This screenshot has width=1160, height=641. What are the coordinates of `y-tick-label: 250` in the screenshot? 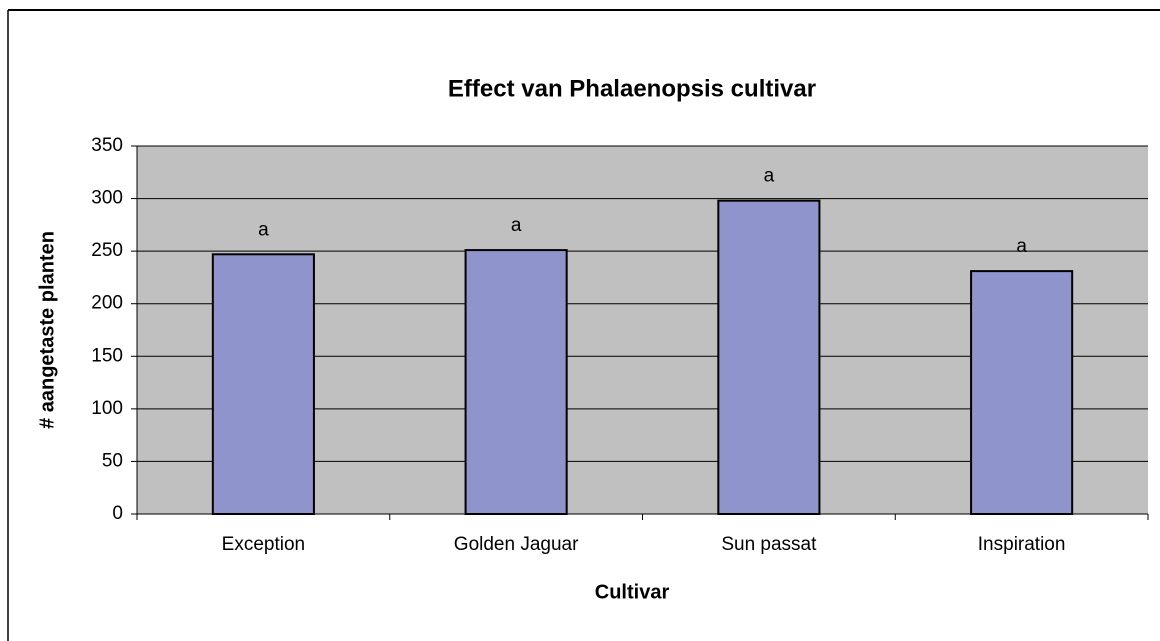 It's located at (107, 250).